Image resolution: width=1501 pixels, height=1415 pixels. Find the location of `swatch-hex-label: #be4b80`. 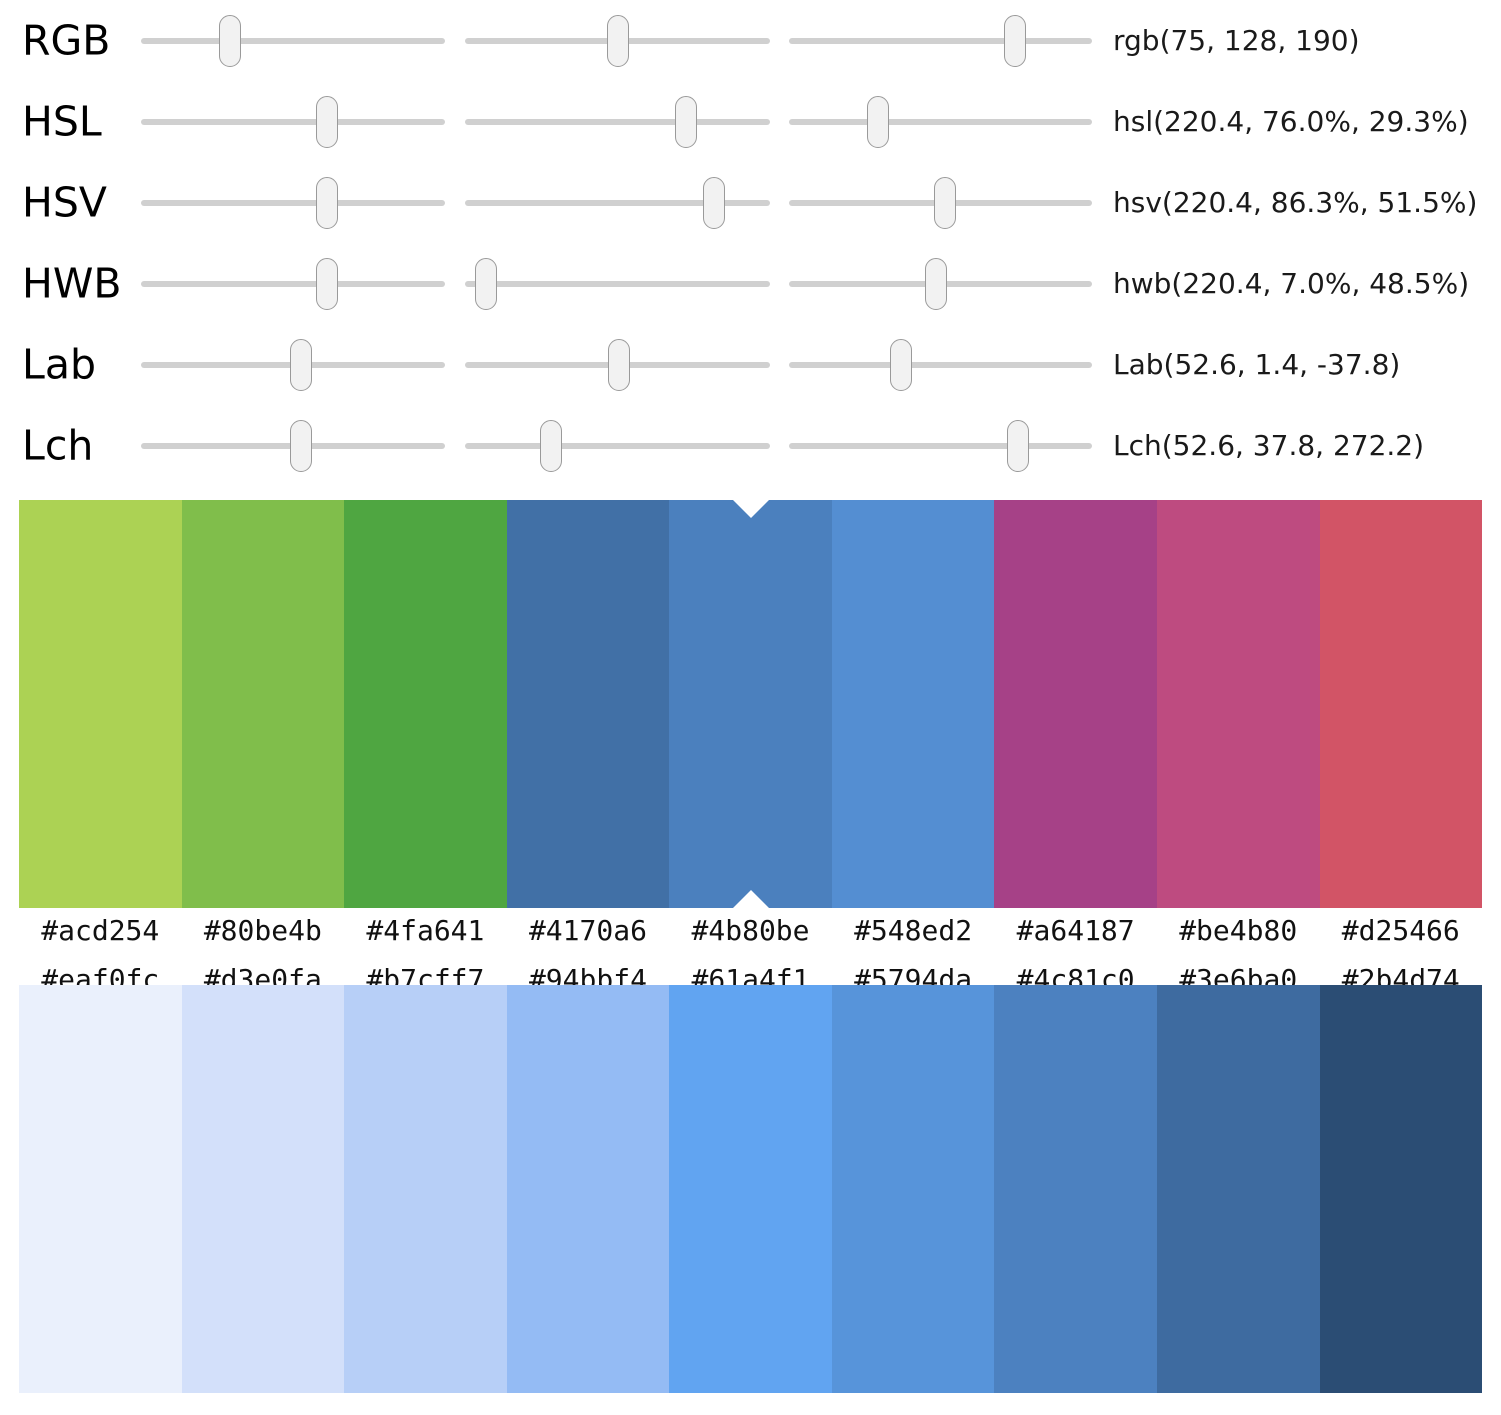

swatch-hex-label: #be4b80 is located at coordinates (1238, 930).